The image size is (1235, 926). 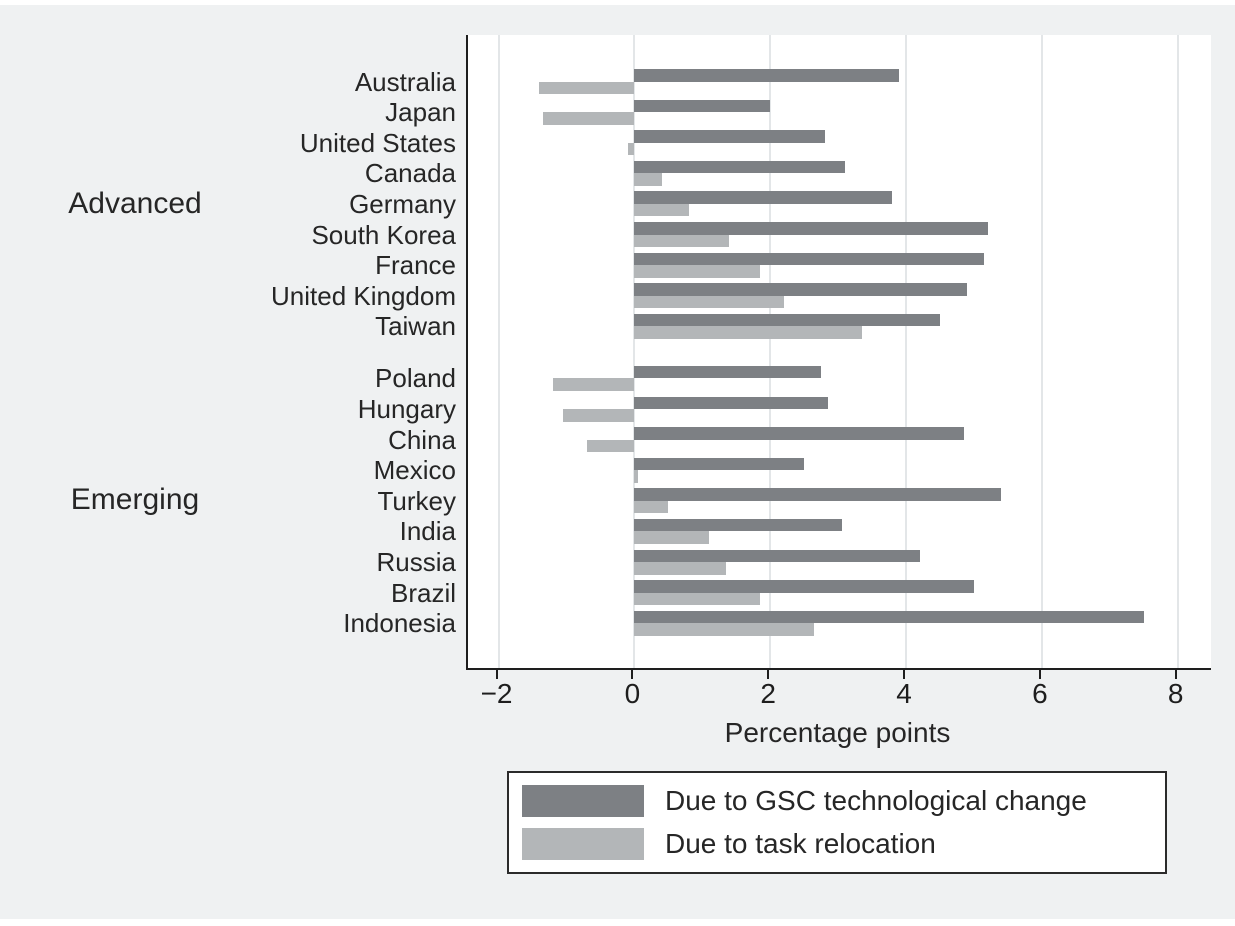 What do you see at coordinates (416, 562) in the screenshot?
I see `ytick-label-russia: Russia` at bounding box center [416, 562].